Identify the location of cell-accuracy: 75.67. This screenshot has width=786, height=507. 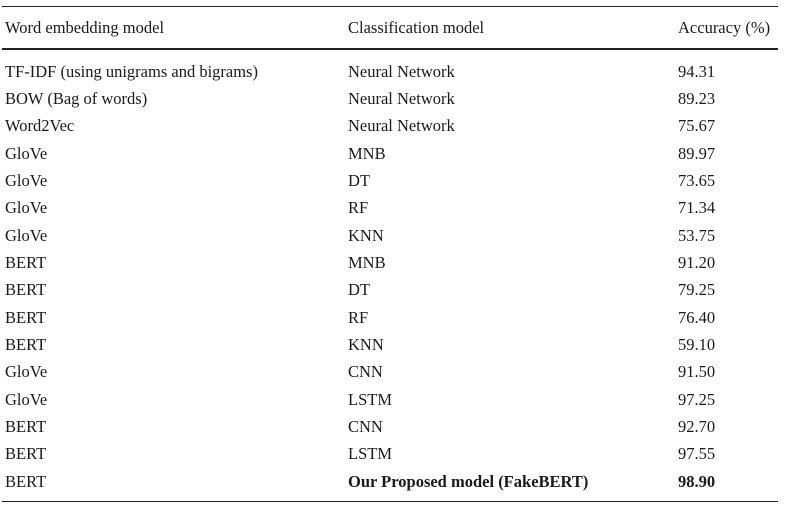
(697, 125).